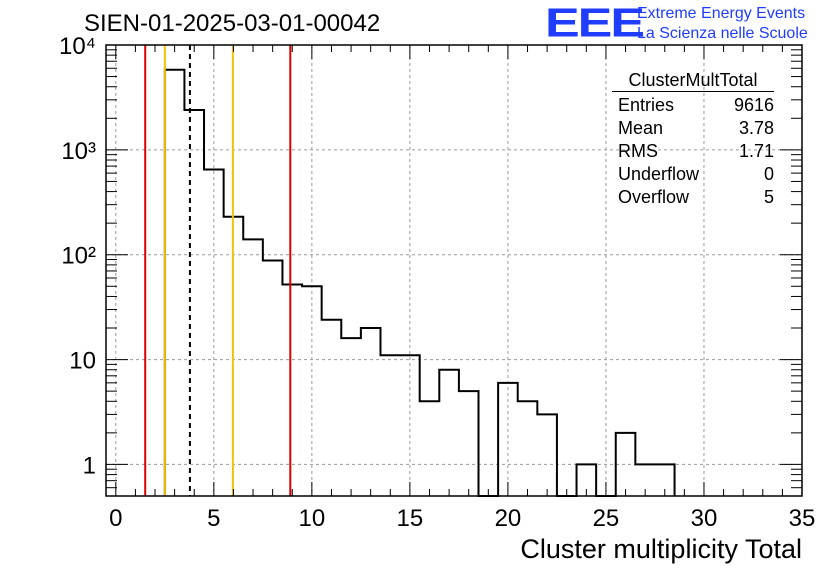  Describe the element at coordinates (77, 46) in the screenshot. I see `y-tick-label: 10⁴` at that location.